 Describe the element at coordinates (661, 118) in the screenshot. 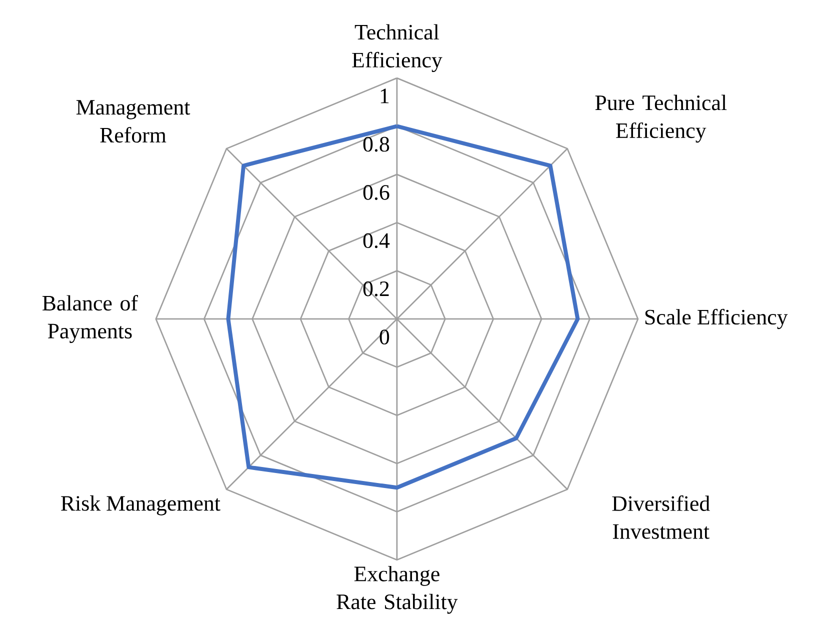

I see `spoke-label: Pure Technical Efficiency` at that location.